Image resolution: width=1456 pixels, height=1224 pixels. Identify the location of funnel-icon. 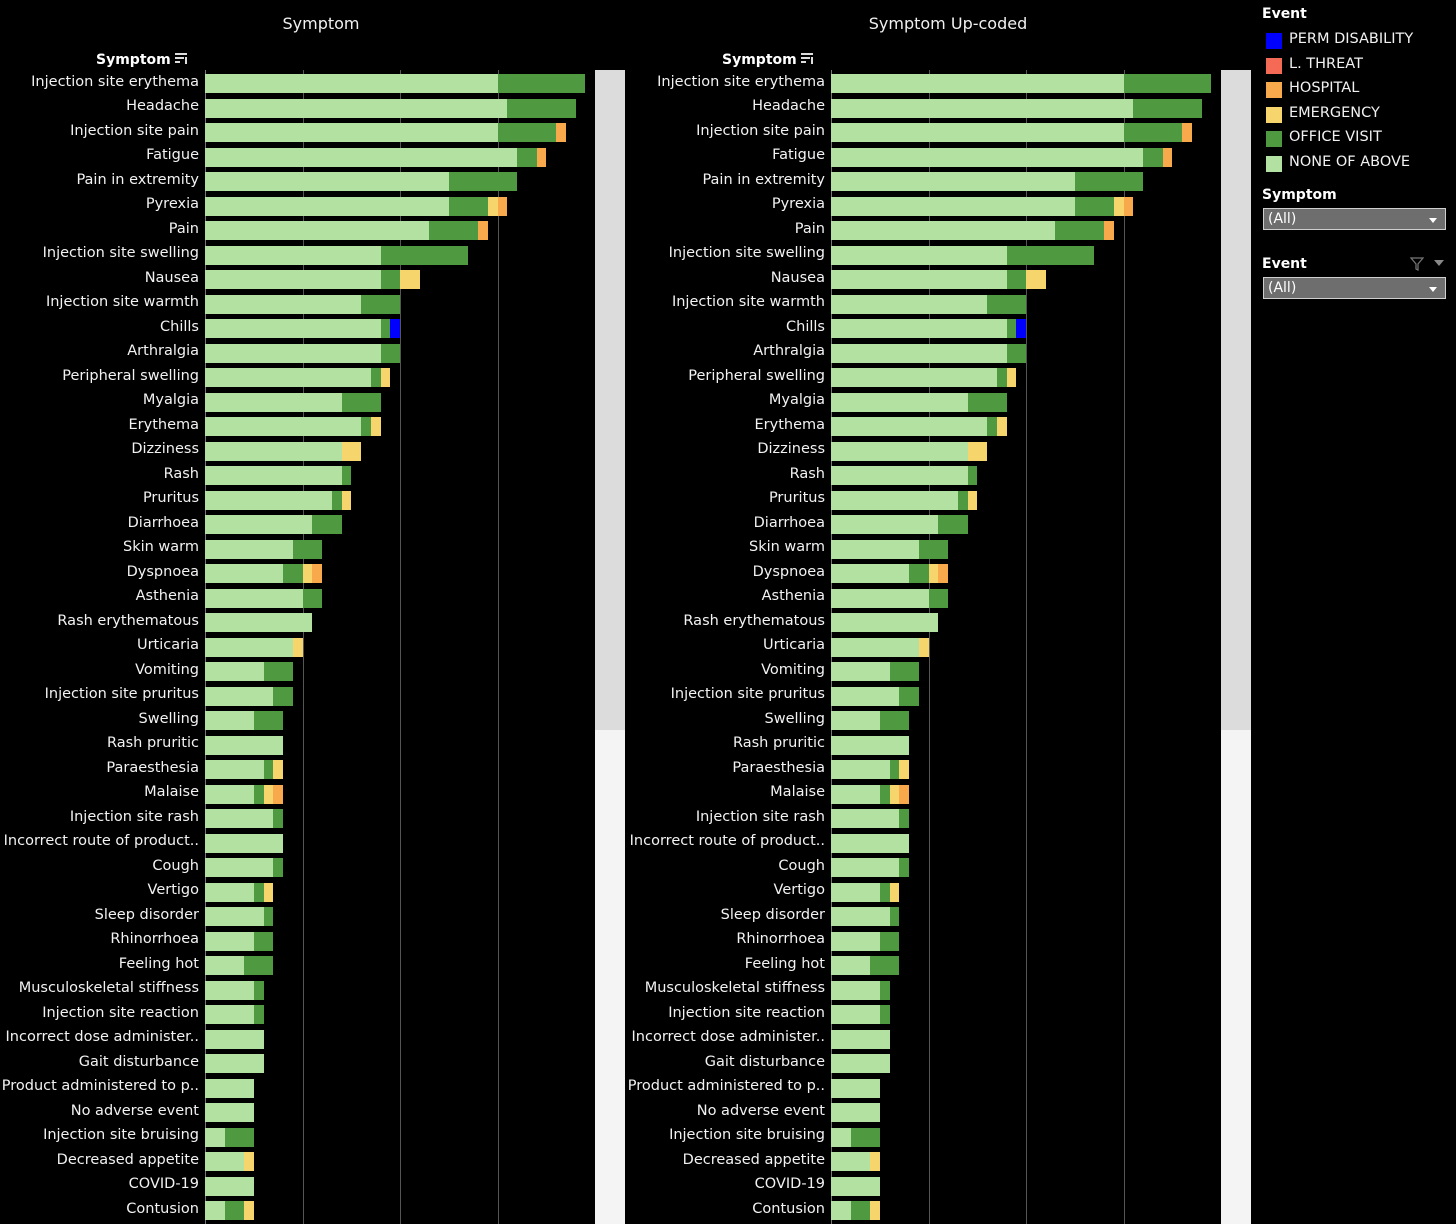
(1417, 265).